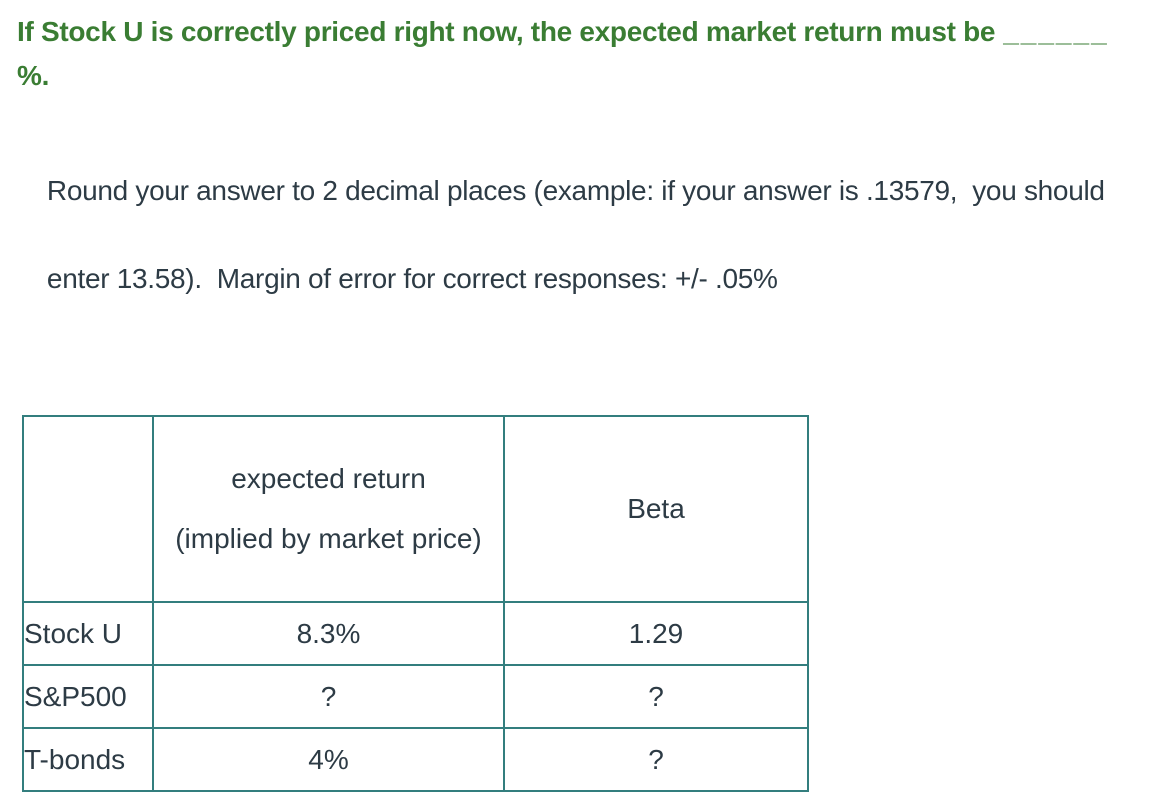 The height and width of the screenshot is (792, 1162). What do you see at coordinates (656, 696) in the screenshot?
I see `cell-sp500-beta: ?` at bounding box center [656, 696].